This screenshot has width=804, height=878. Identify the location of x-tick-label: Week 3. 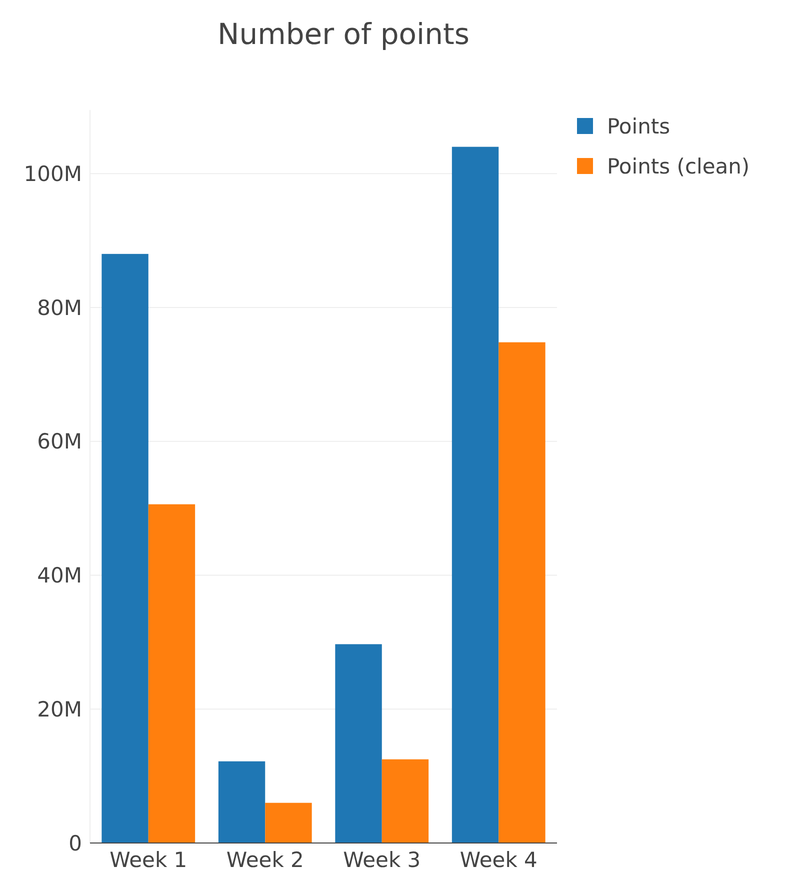
(382, 860).